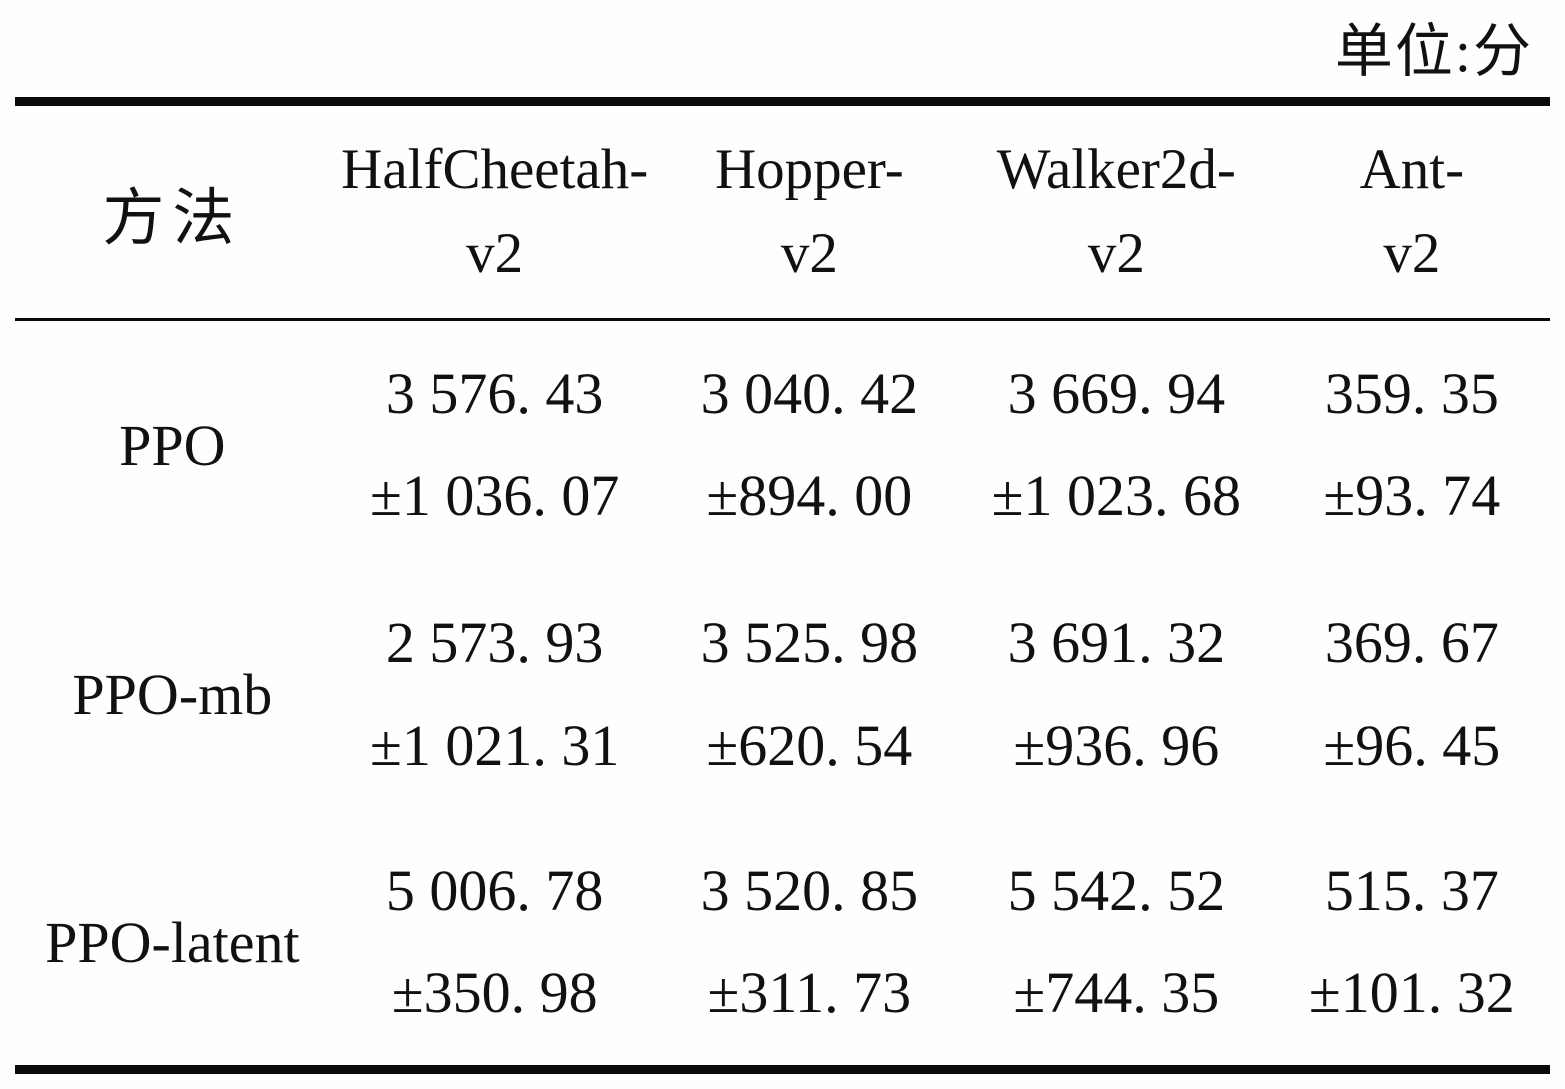  I want to click on mean-score: 369. 67, so click(1411, 642).